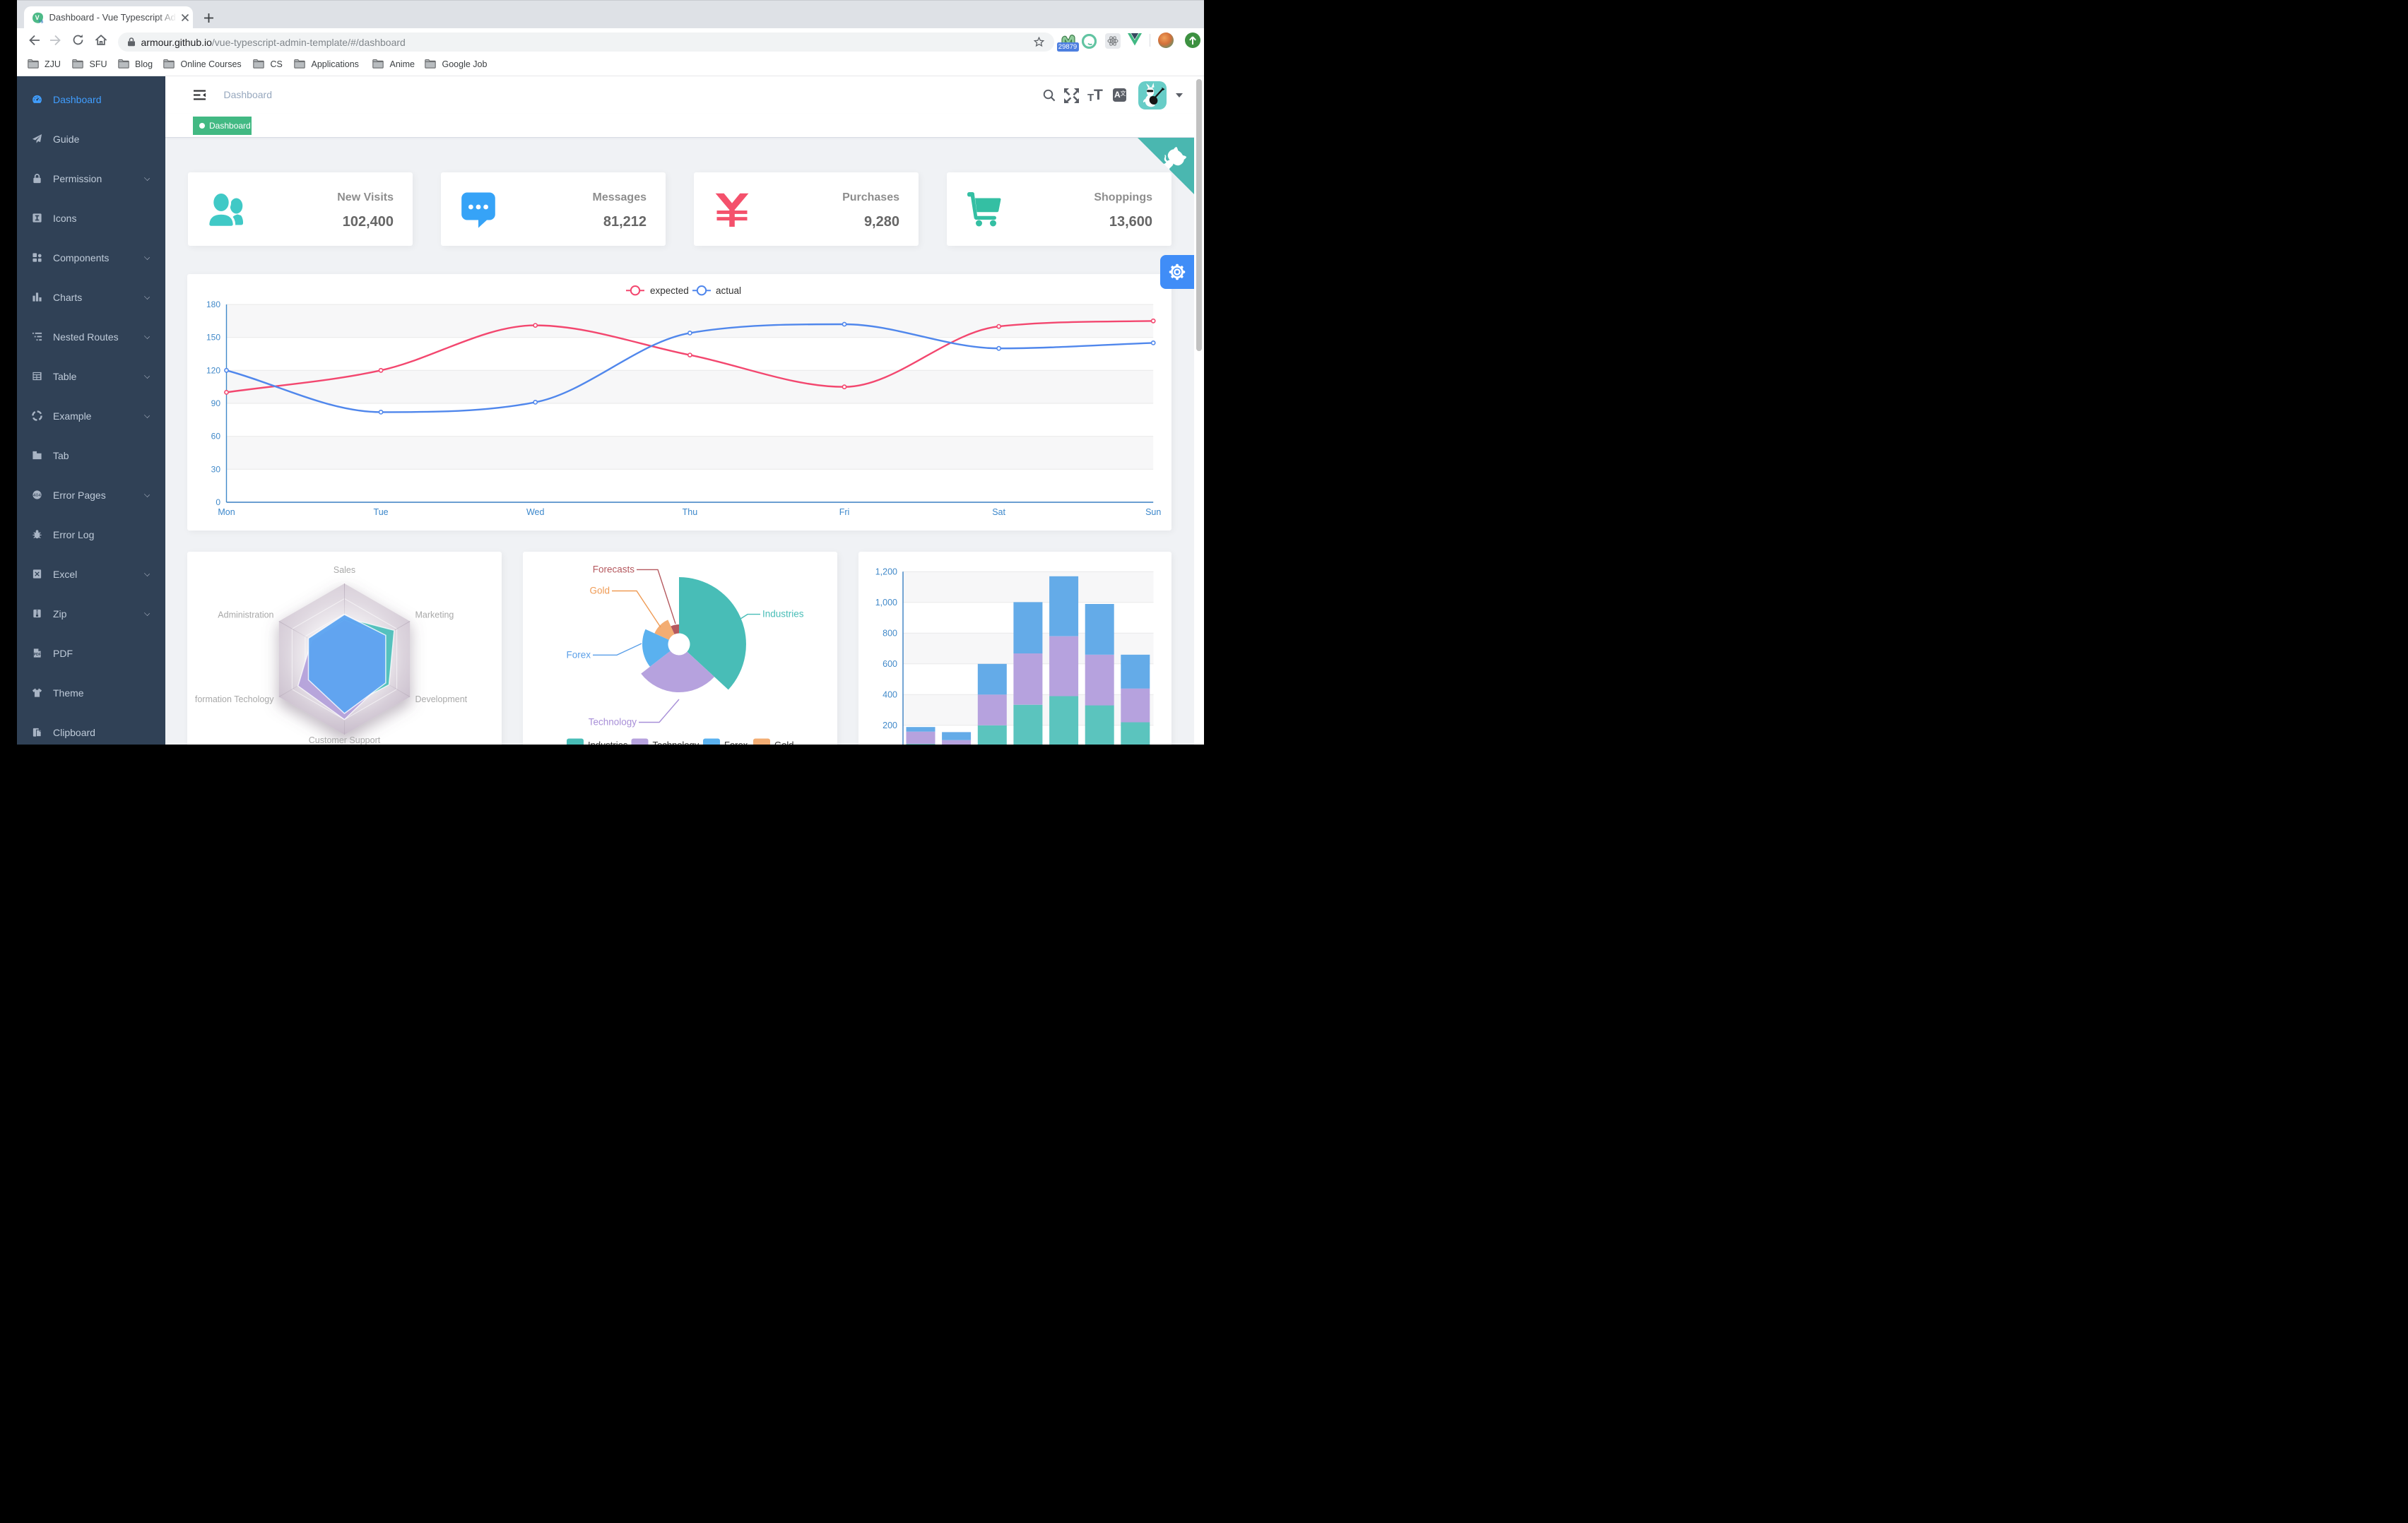 This screenshot has height=1523, width=2408. Describe the element at coordinates (218, 502) in the screenshot. I see `svg-text: 0` at that location.